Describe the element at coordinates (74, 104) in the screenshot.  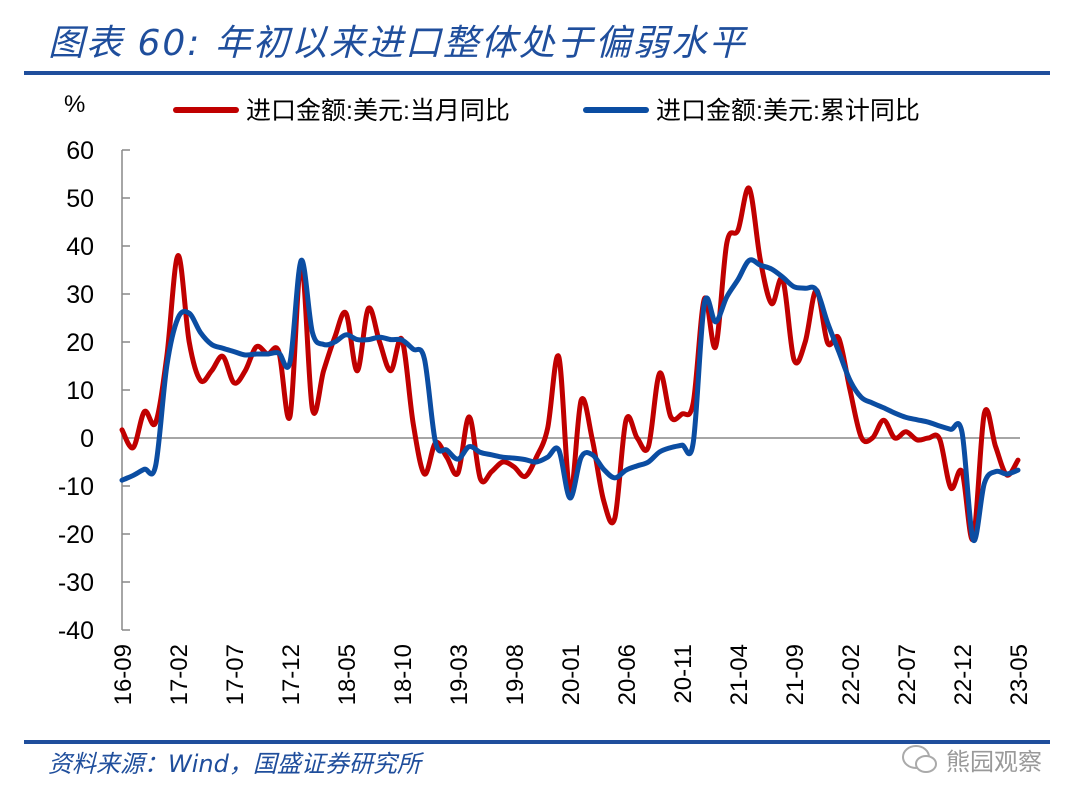
I see `y-axis-unit: %` at that location.